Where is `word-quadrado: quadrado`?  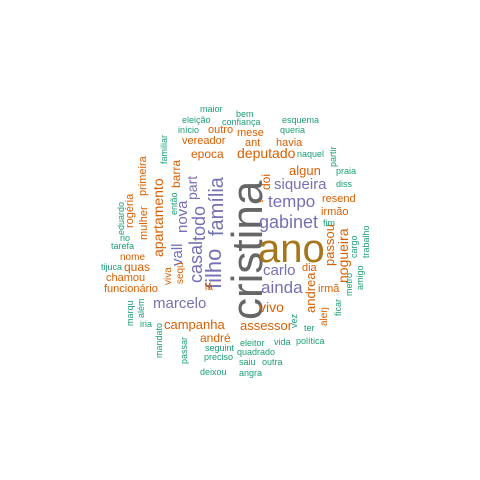
word-quadrado: quadrado is located at coordinates (256, 352).